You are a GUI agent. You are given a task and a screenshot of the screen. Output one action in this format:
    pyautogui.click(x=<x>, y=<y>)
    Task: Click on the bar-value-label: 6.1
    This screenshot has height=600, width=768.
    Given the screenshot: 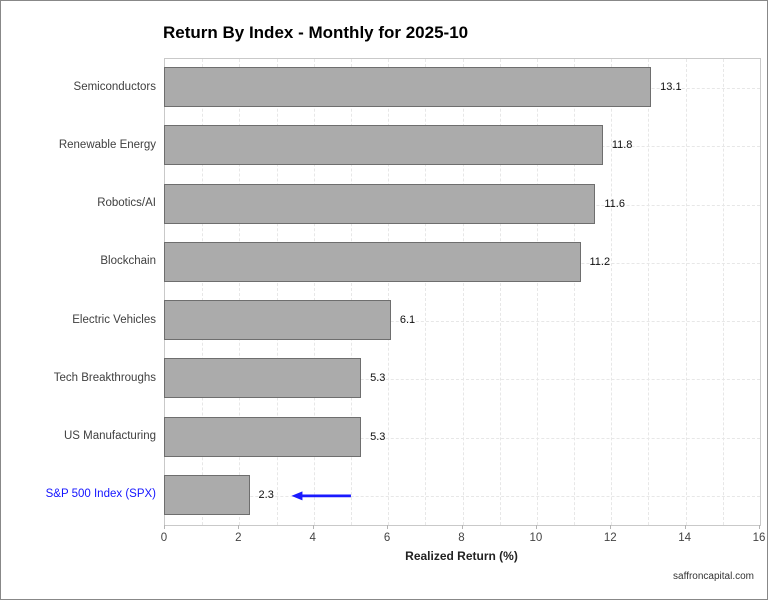 What is the action you would take?
    pyautogui.click(x=407, y=320)
    